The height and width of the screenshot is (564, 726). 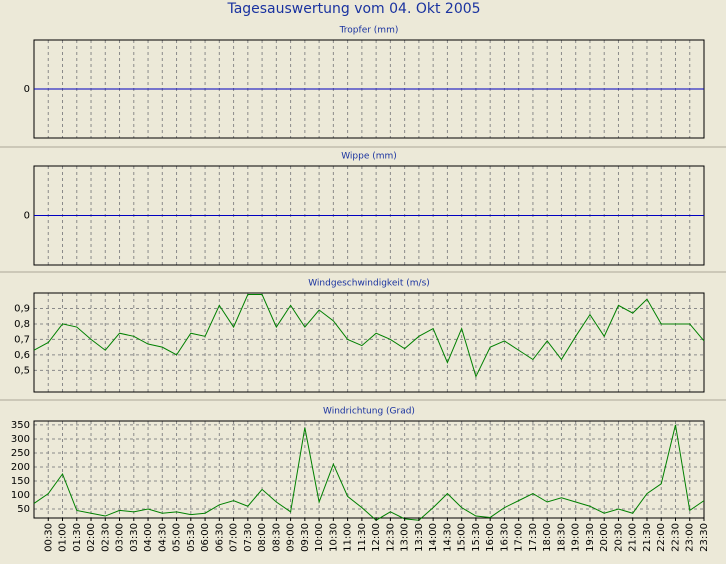 I want to click on x-tick-label: 15:30, so click(x=476, y=537).